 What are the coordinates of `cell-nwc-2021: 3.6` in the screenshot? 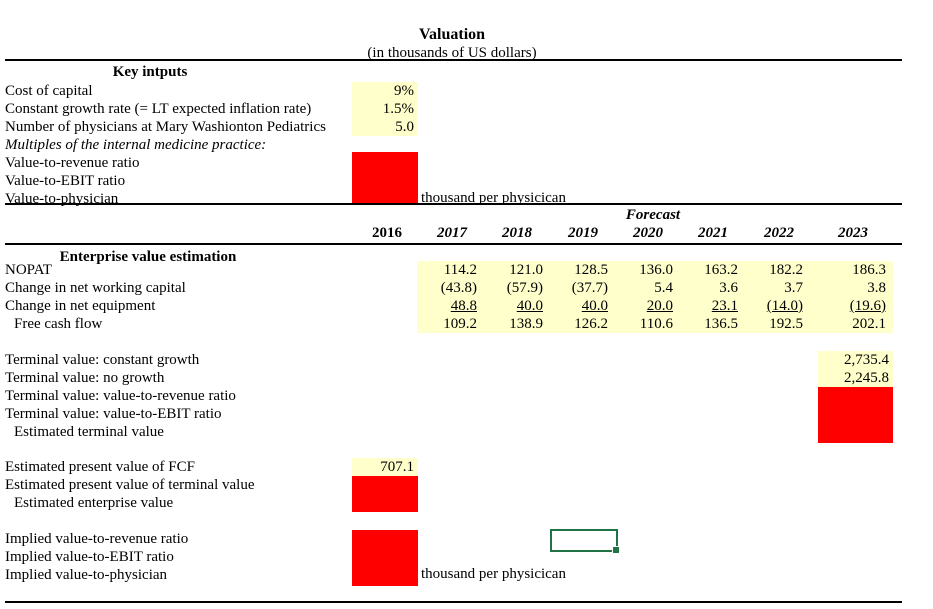 It's located at (728, 288).